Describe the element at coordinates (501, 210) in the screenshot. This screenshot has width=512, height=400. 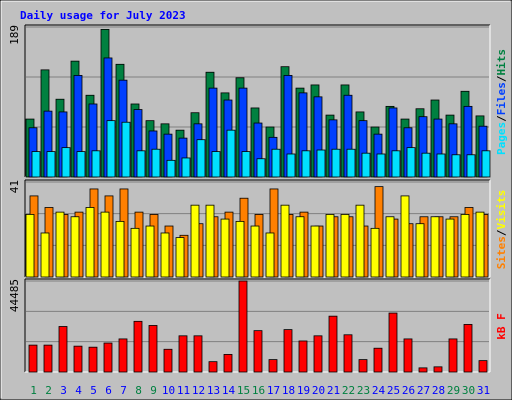
I see `legend-entry: Visits` at that location.